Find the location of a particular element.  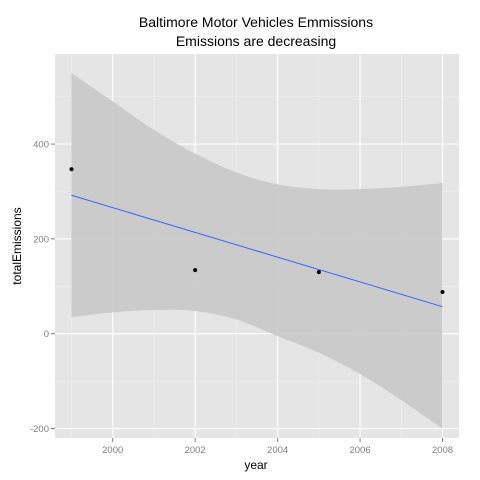

x-tick-label: 2006 is located at coordinates (359, 450).